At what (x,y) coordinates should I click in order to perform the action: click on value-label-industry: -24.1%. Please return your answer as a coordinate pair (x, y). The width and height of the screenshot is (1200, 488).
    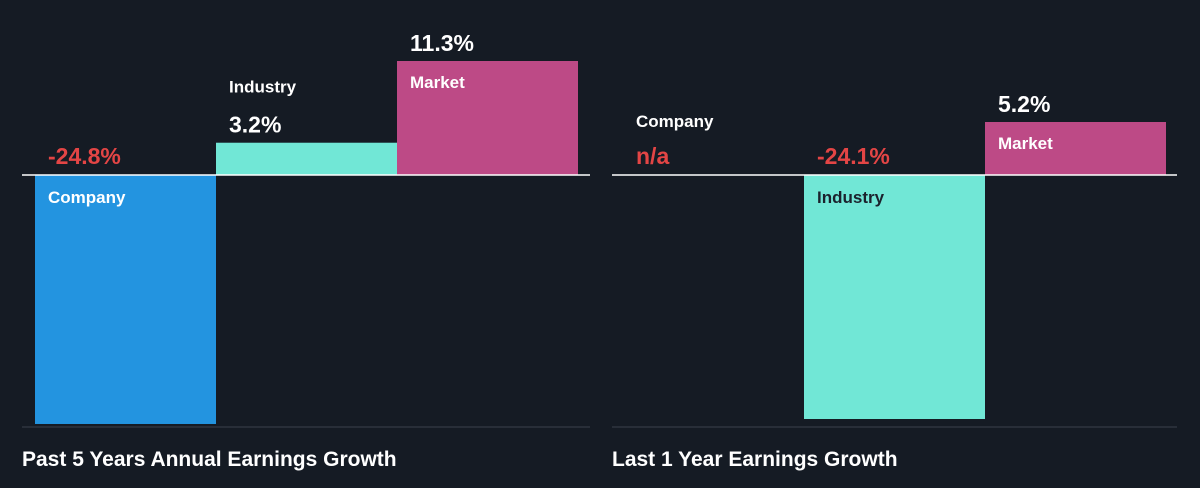
    Looking at the image, I should click on (853, 156).